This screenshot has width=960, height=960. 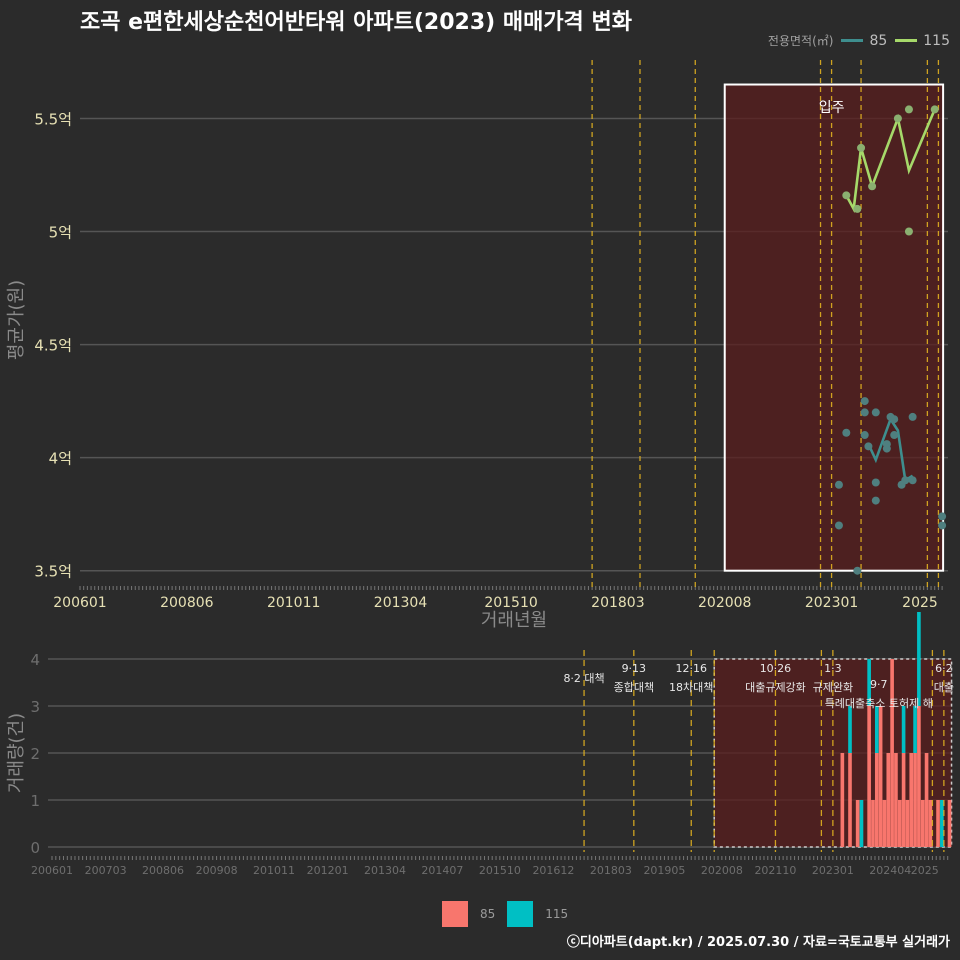 What do you see at coordinates (356, 22) in the screenshot?
I see `chart-title: 조곡 e편한세상순천어반타워 아파트(2023) 매매가격 변화` at bounding box center [356, 22].